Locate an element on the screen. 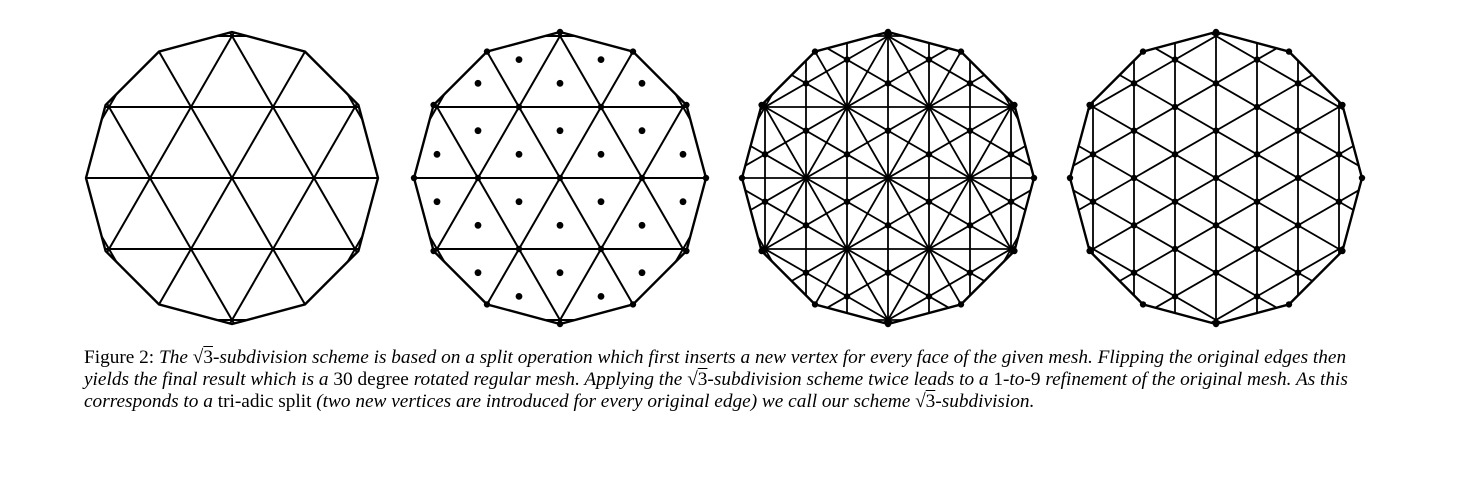 The width and height of the screenshot is (1458, 484). caption-label: Figure 2: is located at coordinates (119, 357).